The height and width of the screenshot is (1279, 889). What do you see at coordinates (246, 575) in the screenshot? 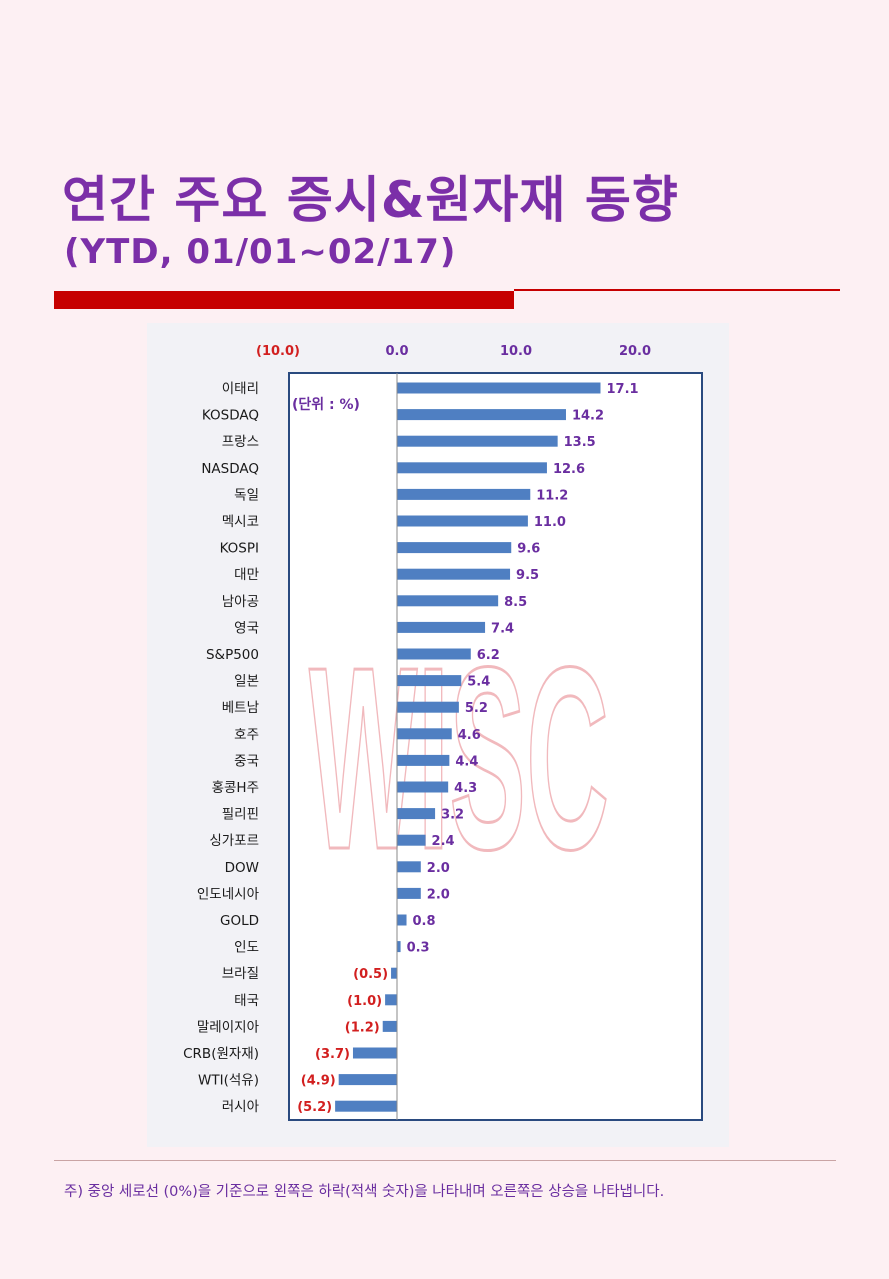
I see `category-label: 대만` at bounding box center [246, 575].